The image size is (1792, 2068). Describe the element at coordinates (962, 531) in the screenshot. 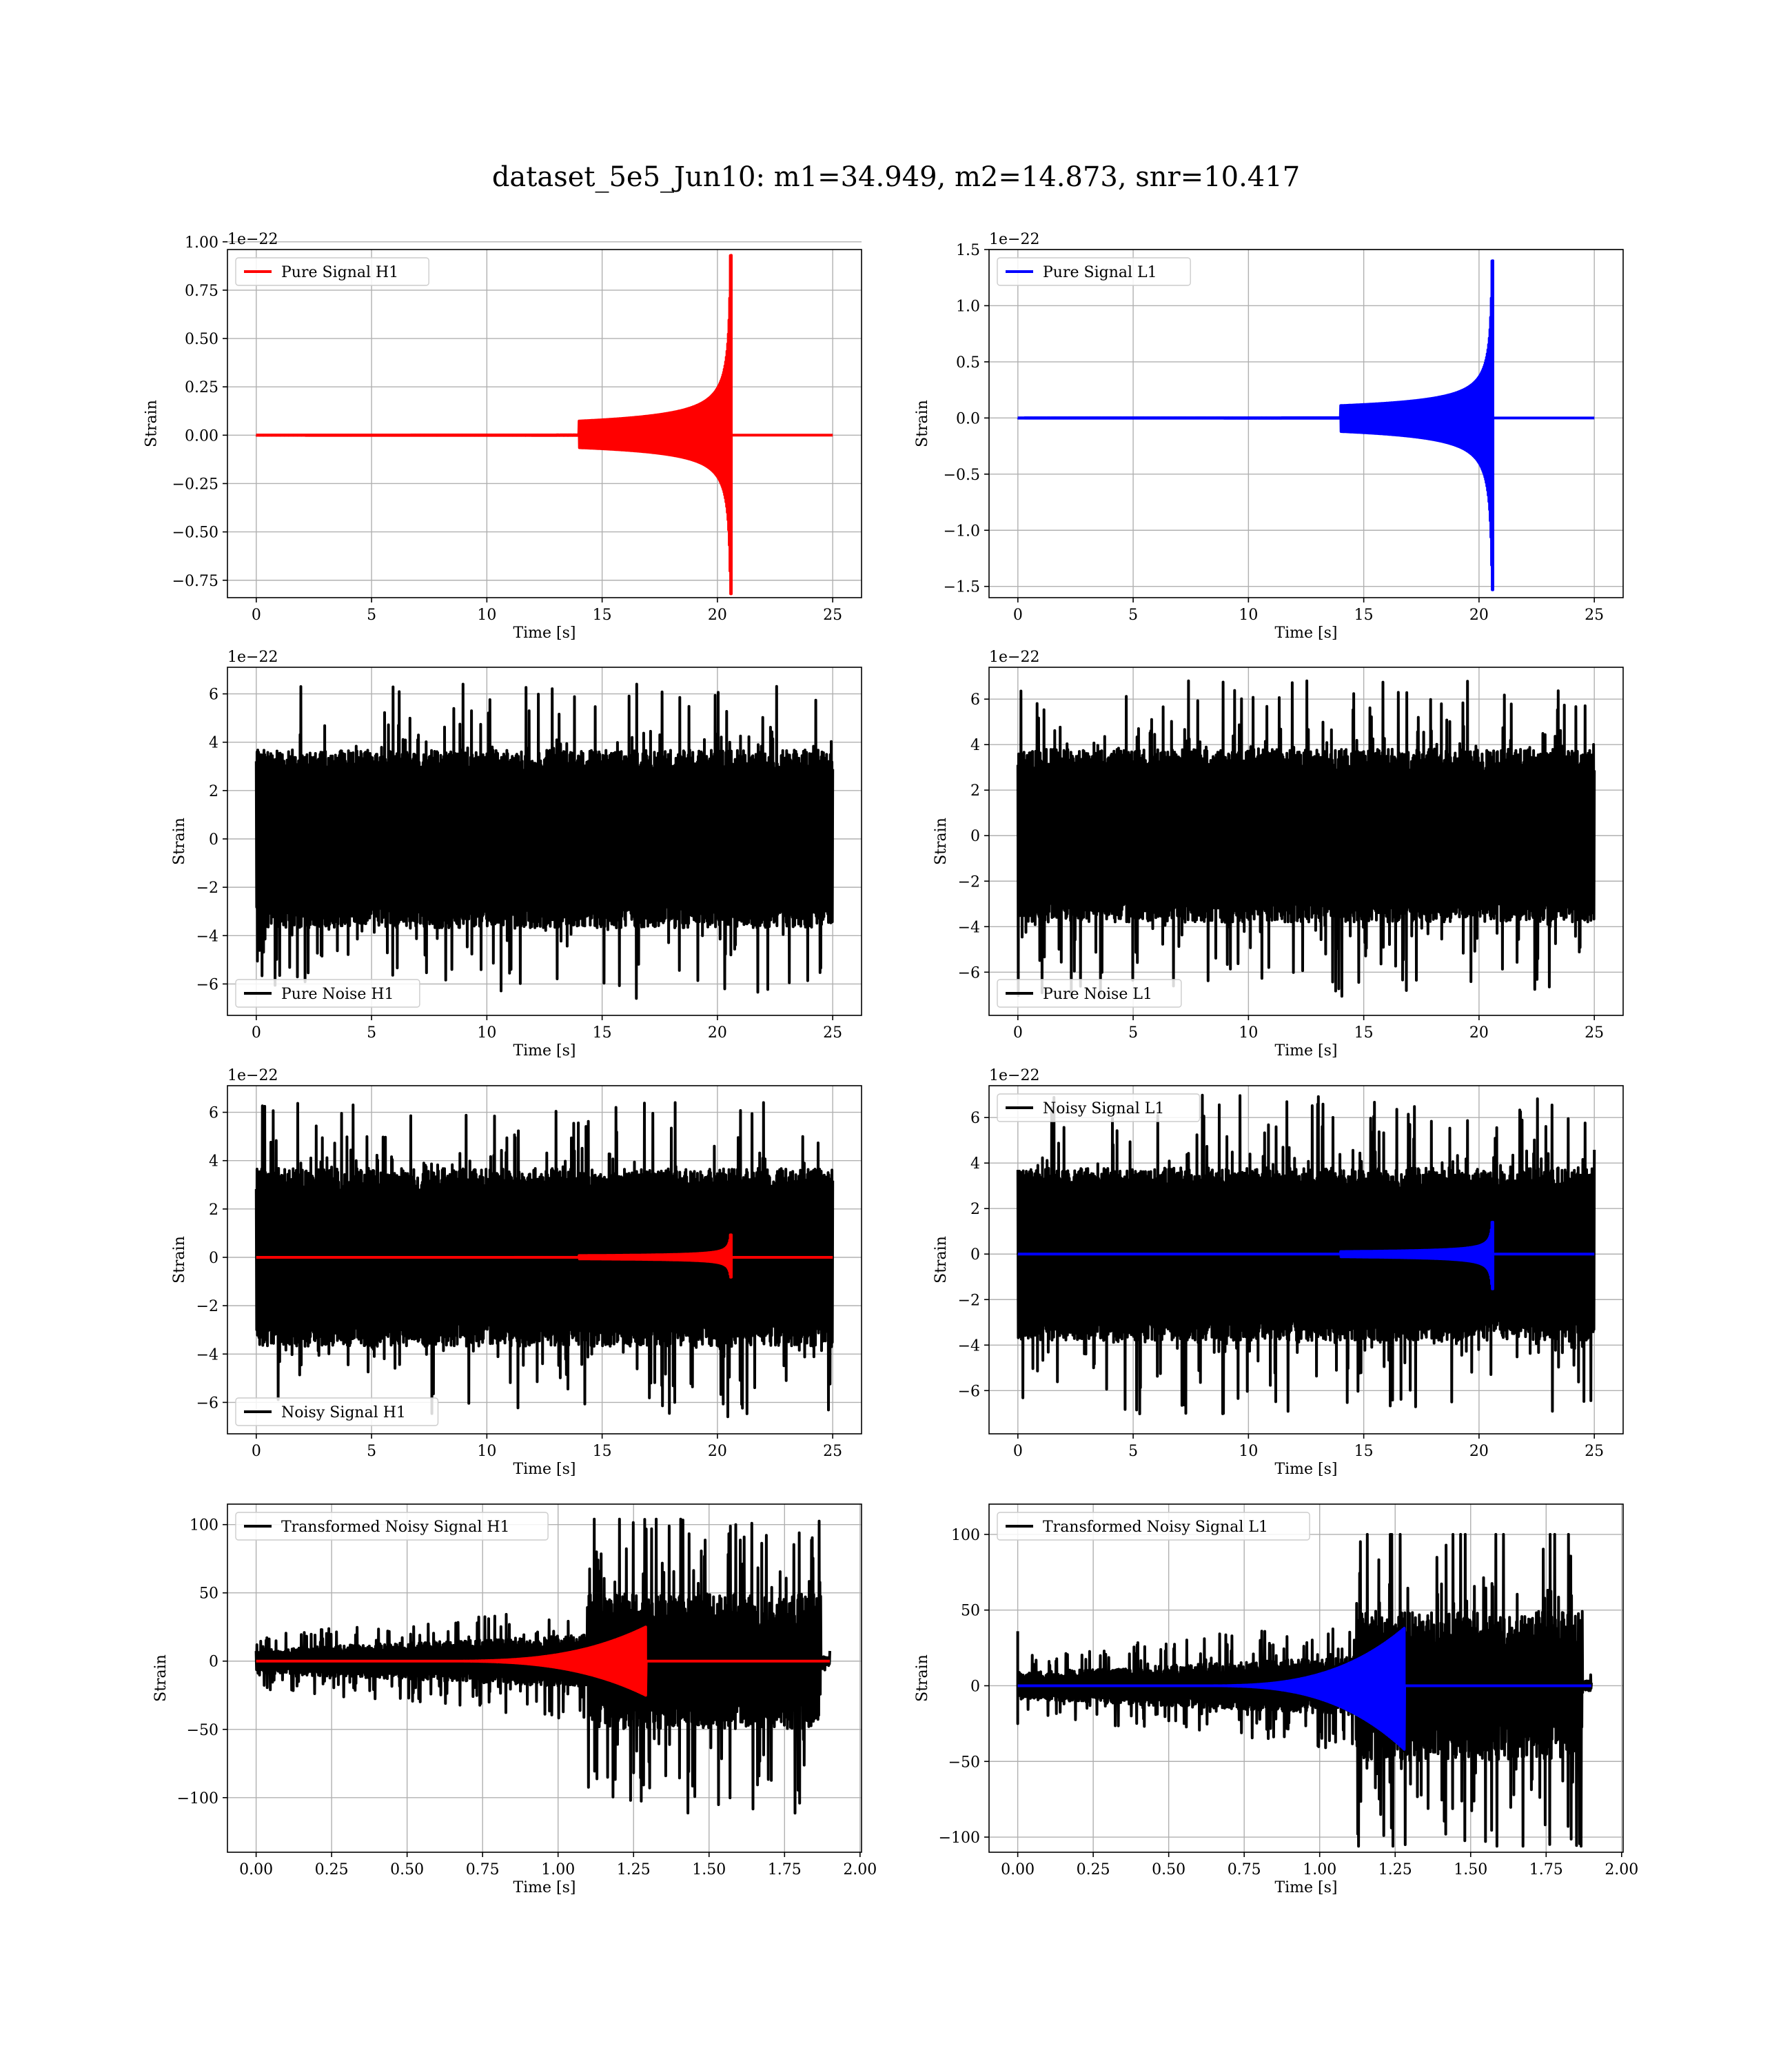

I see `y-tick-label: −1.0` at that location.